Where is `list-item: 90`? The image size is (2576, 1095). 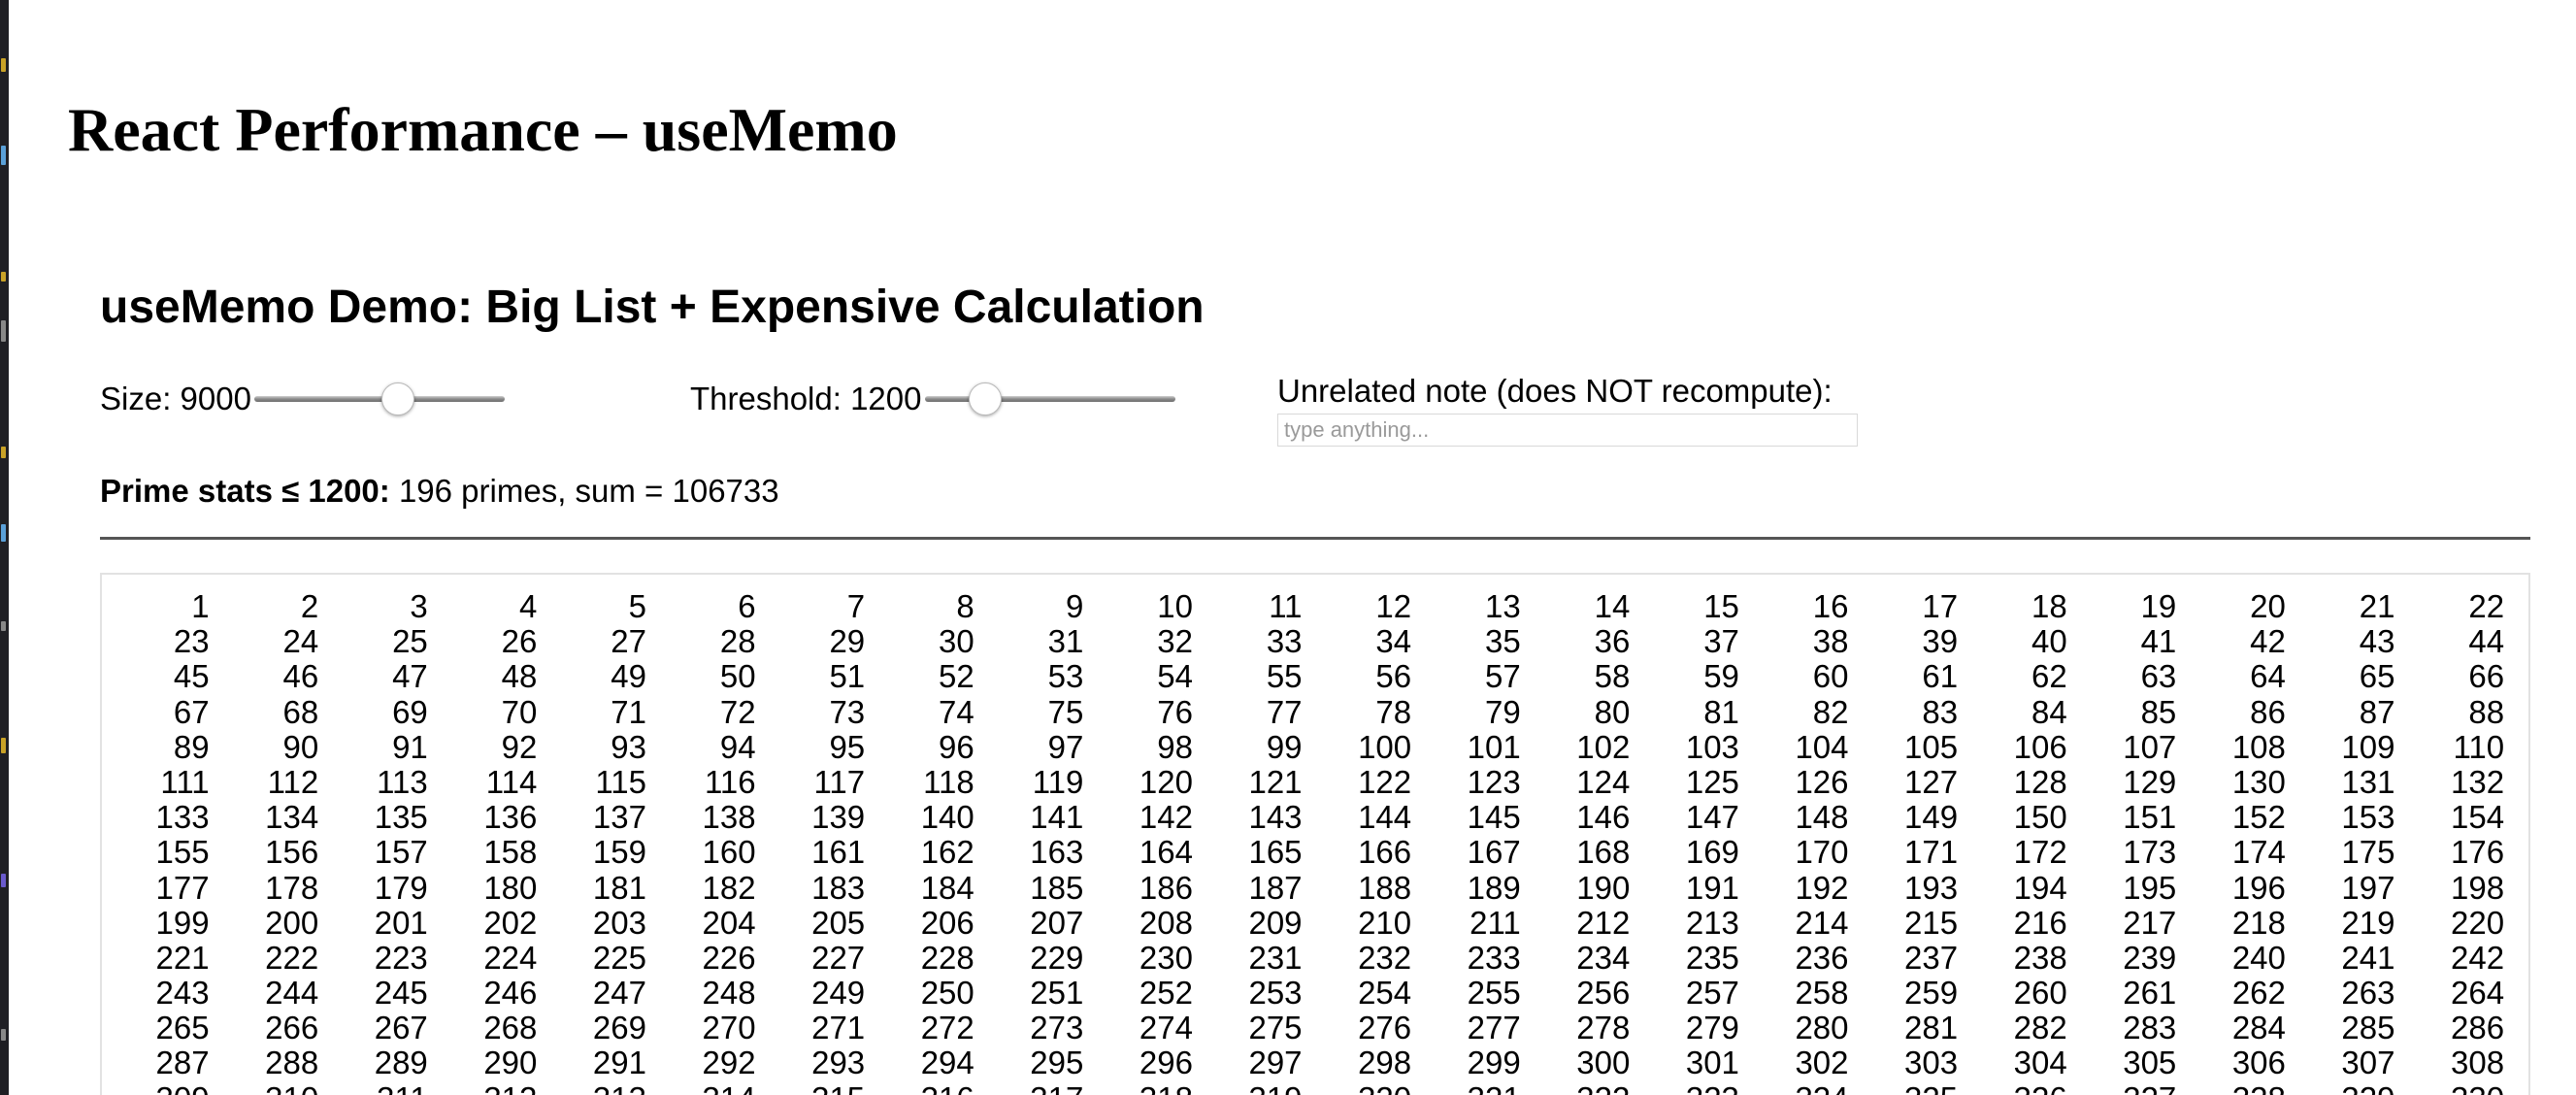
list-item: 90 is located at coordinates (301, 746).